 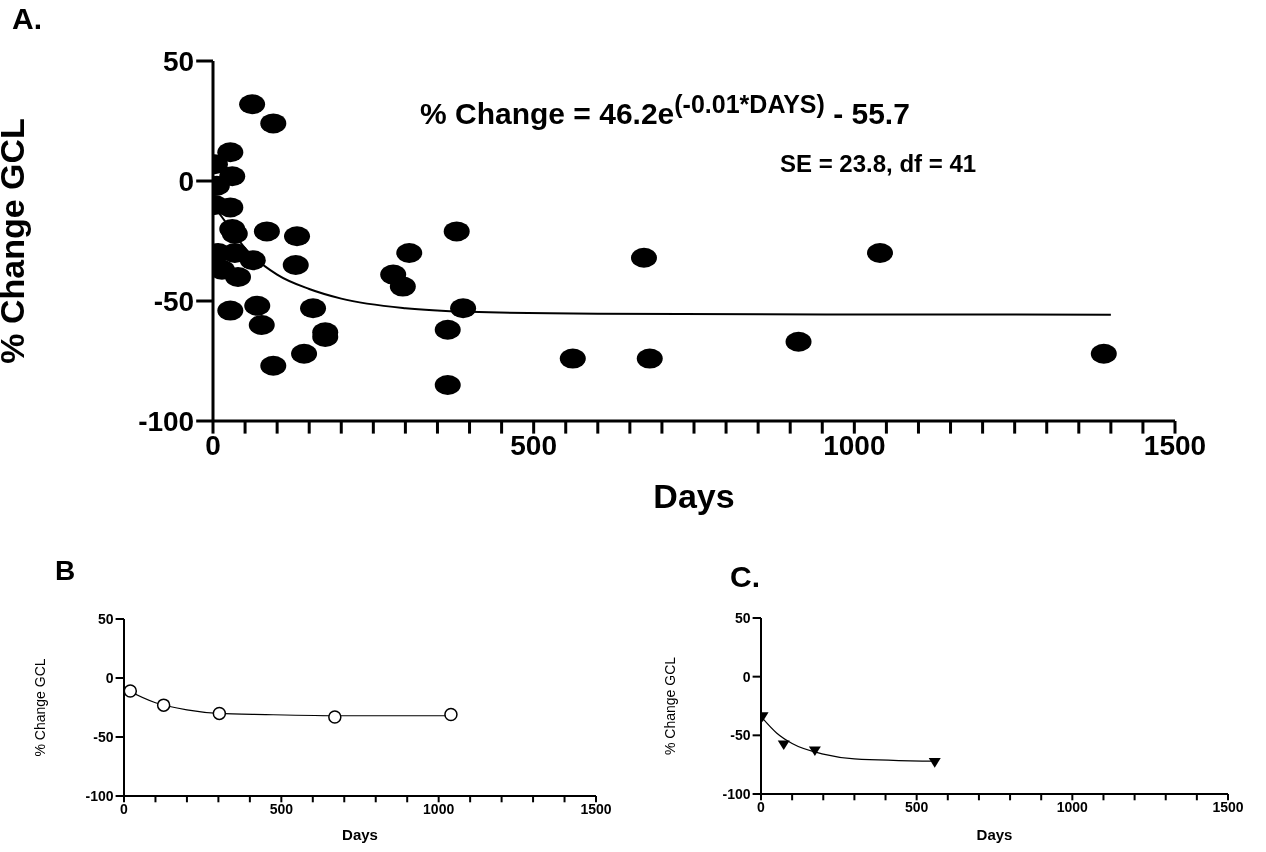 What do you see at coordinates (665, 110) in the screenshot?
I see `annotation: % Change = 46.2e$^{(-0.01*DAYS)}$ - 55.7` at bounding box center [665, 110].